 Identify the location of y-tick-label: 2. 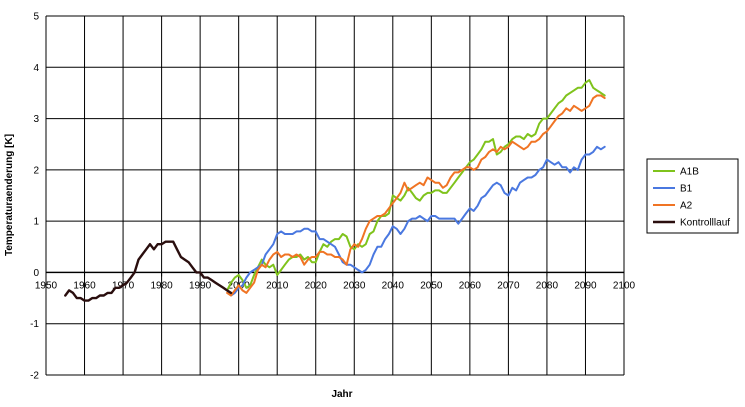
(36, 170).